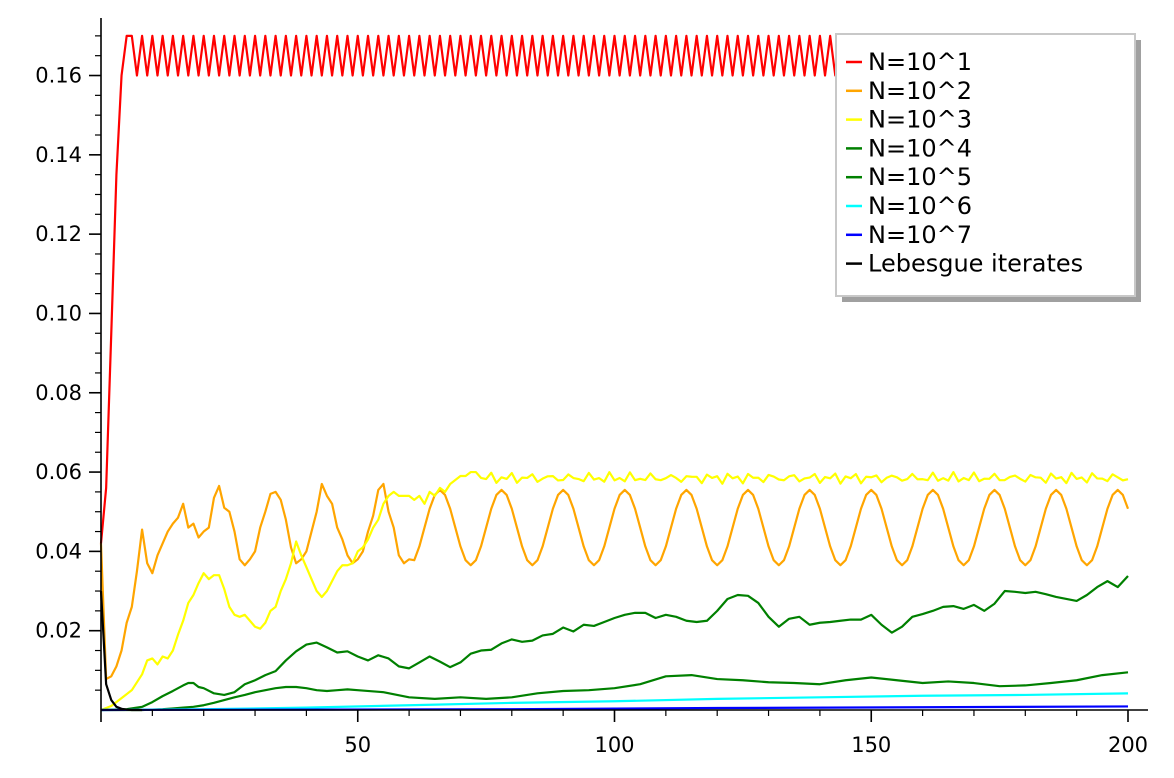 The image size is (1174, 778). Describe the element at coordinates (58, 155) in the screenshot. I see `y-tick-label: 0.14` at that location.